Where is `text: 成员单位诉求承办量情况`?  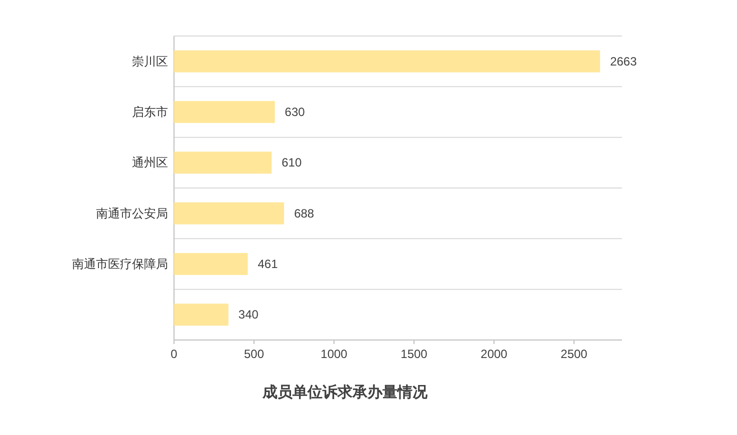
text: 成员单位诉求承办量情况 is located at coordinates (345, 392).